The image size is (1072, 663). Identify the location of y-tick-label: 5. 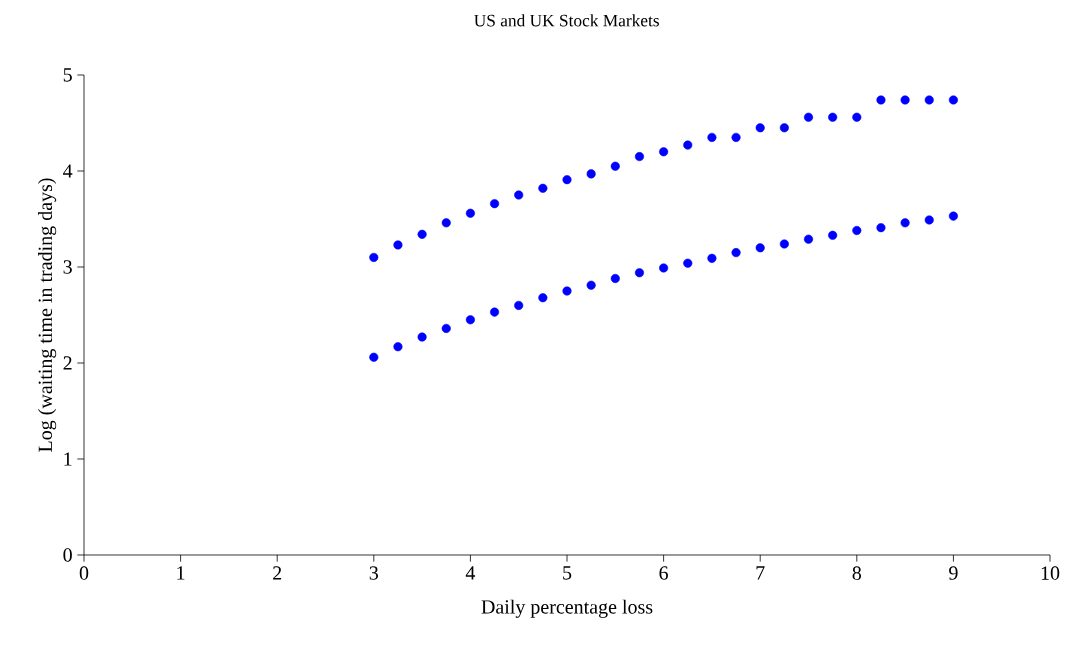
(67, 75).